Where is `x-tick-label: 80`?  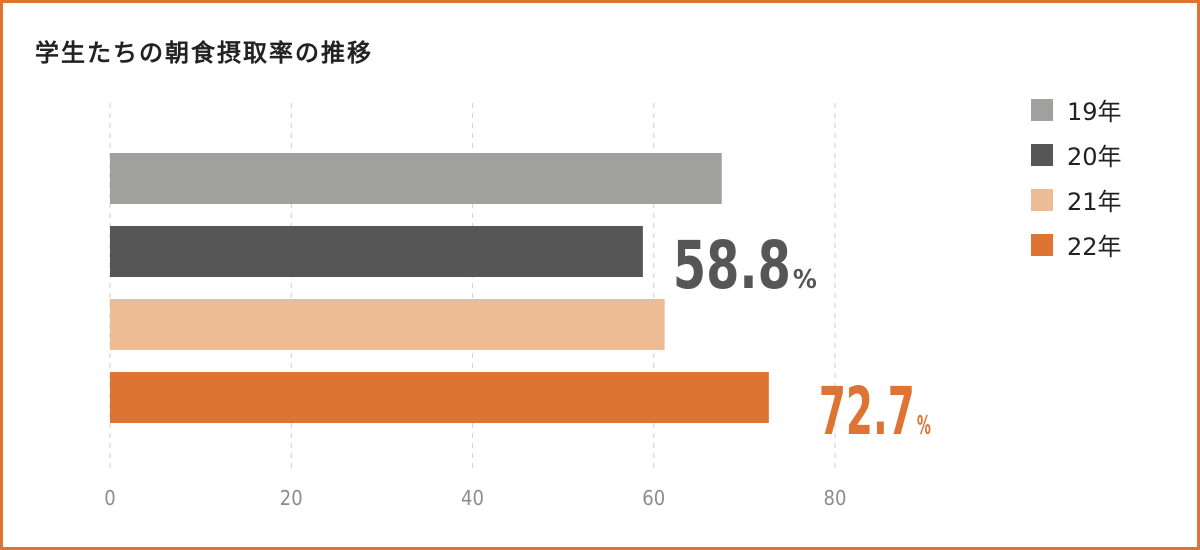
x-tick-label: 80 is located at coordinates (835, 498).